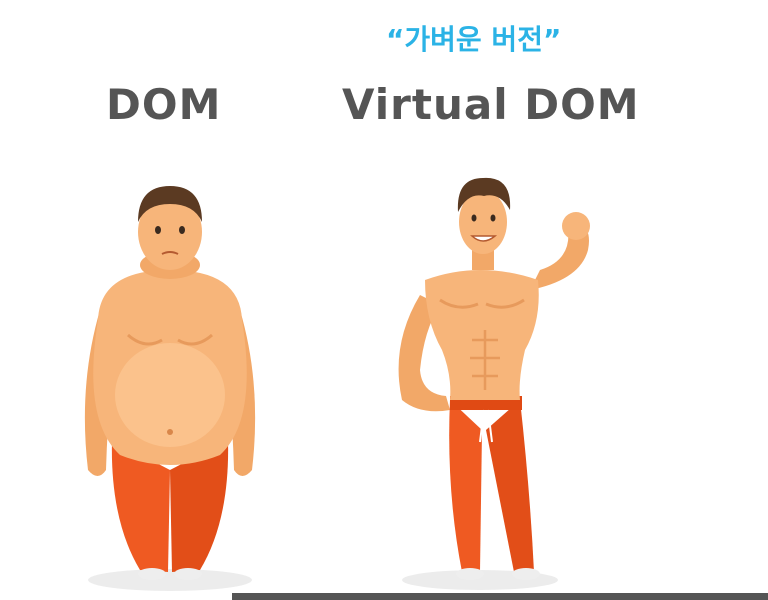 The height and width of the screenshot is (600, 768). I want to click on dom-label: DOM, so click(164, 104).